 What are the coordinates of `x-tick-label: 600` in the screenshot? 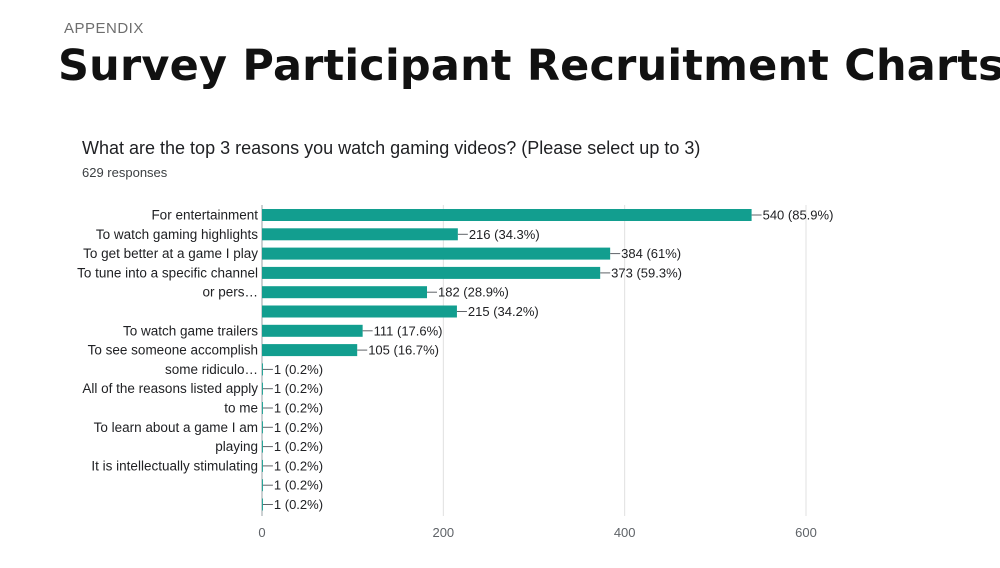 It's located at (806, 532).